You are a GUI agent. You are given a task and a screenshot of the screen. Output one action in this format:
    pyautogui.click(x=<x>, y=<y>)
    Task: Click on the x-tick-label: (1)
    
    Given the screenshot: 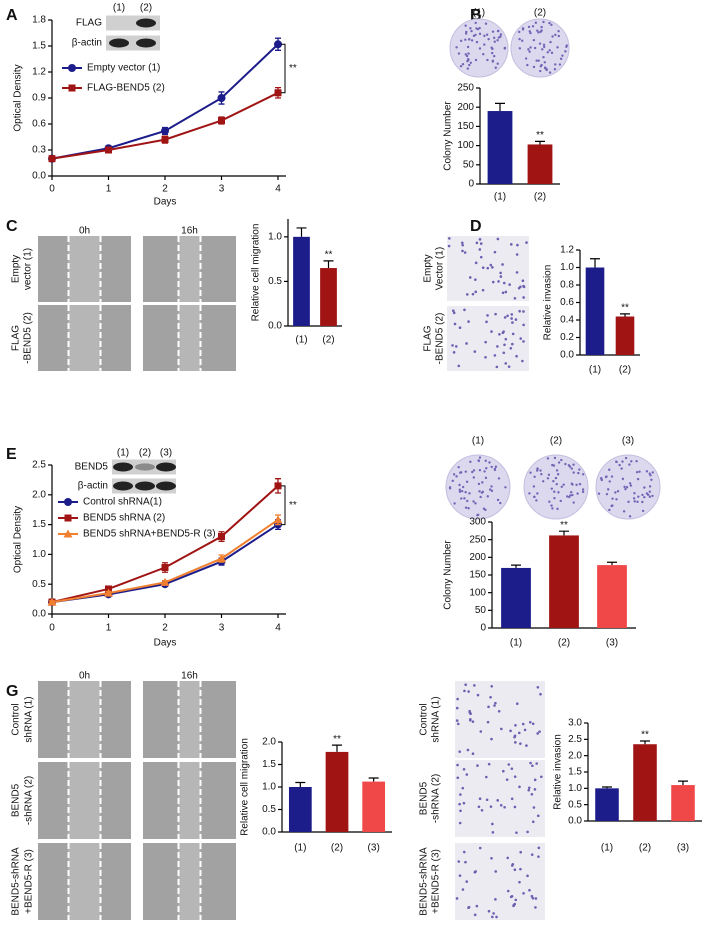 What is the action you would take?
    pyautogui.click(x=500, y=197)
    